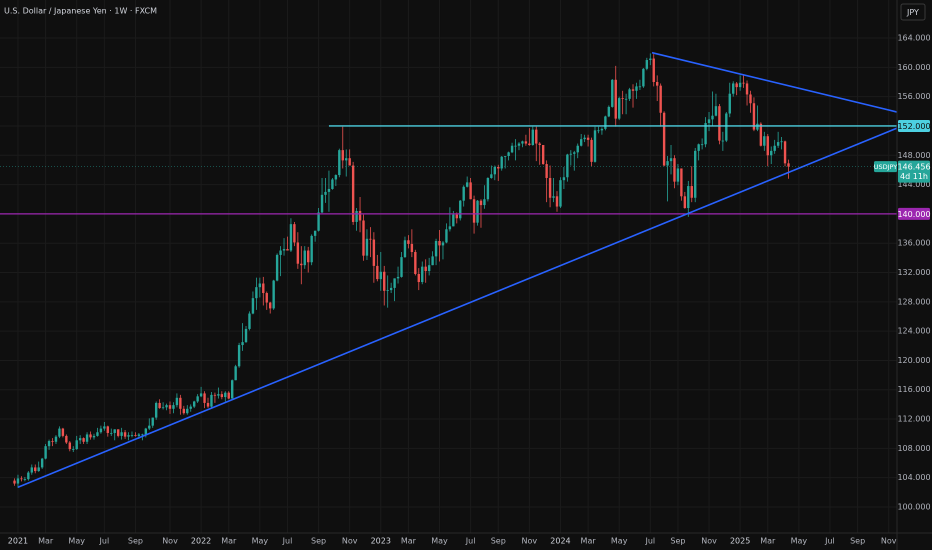 The height and width of the screenshot is (550, 932). I want to click on currency: JPY, so click(912, 12).